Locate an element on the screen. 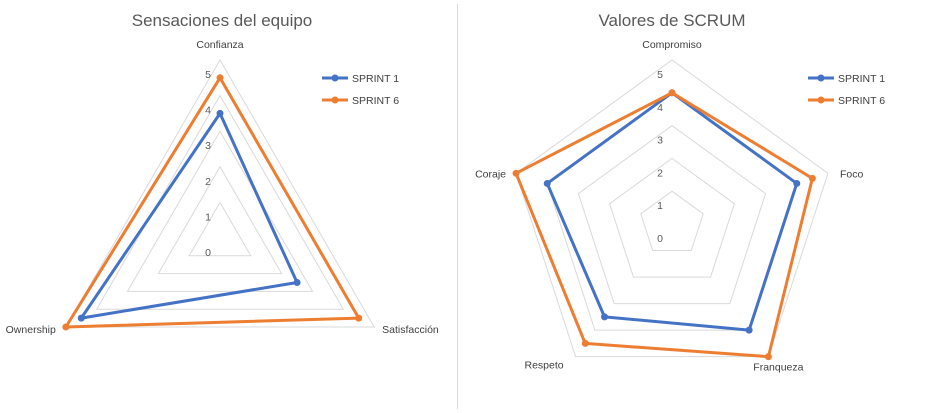  data-point-sprint-1-confianza is located at coordinates (220, 113).